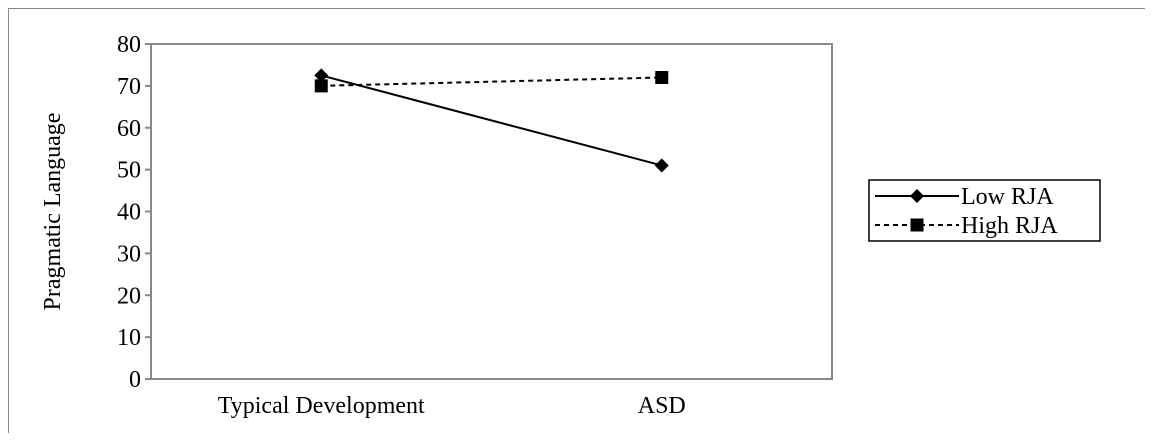 Image resolution: width=1153 pixels, height=441 pixels. I want to click on x-axis: Typical Development ASD, so click(452, 406).